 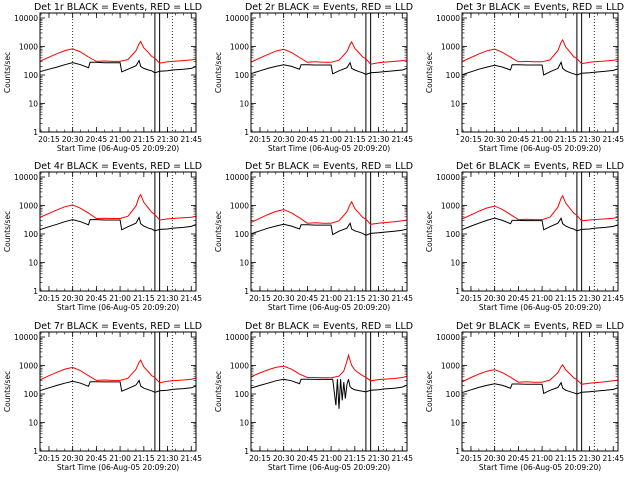 I want to click on panel-title: Det 4r BLACK = Events, RED = LLD, so click(x=118, y=166).